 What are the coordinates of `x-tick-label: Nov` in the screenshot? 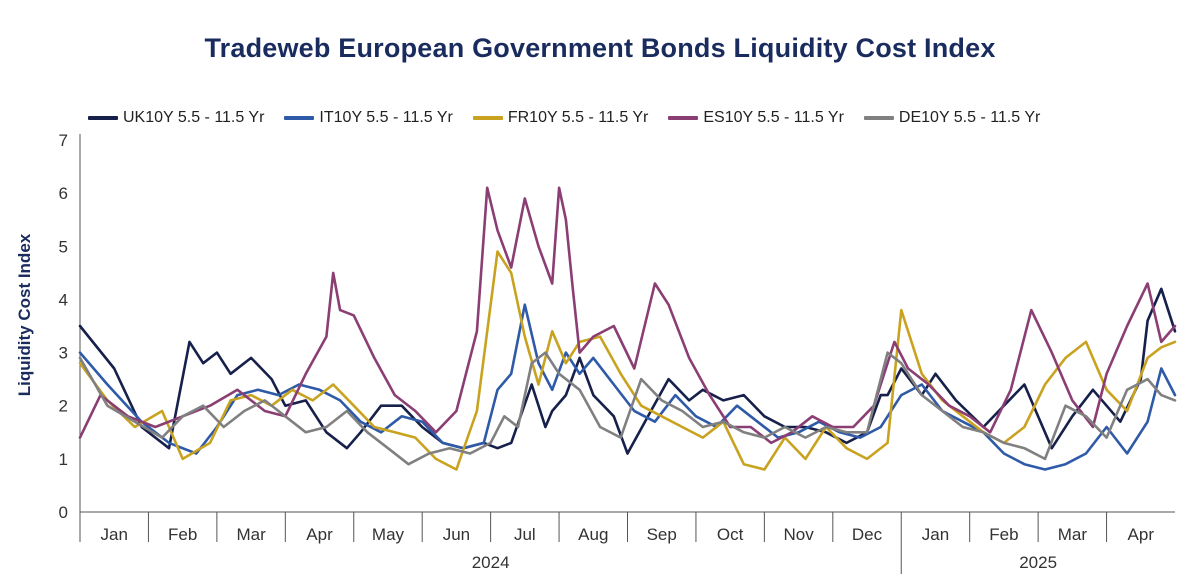 It's located at (798, 534).